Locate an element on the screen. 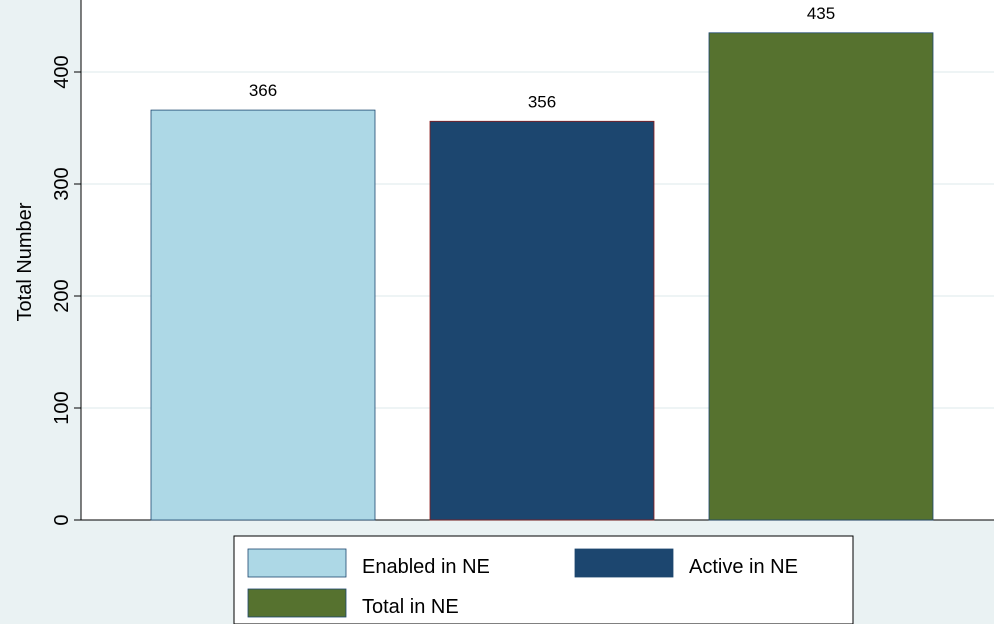 This screenshot has width=994, height=624. y-tick-label: 400 is located at coordinates (62, 71).